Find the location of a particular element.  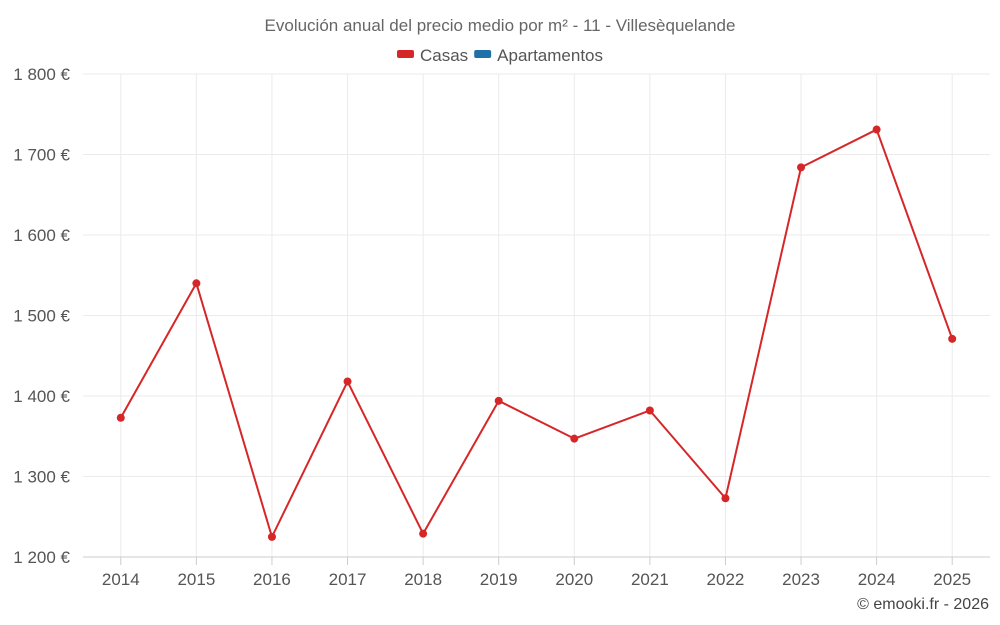

x-tick-label: 2019 is located at coordinates (499, 579).